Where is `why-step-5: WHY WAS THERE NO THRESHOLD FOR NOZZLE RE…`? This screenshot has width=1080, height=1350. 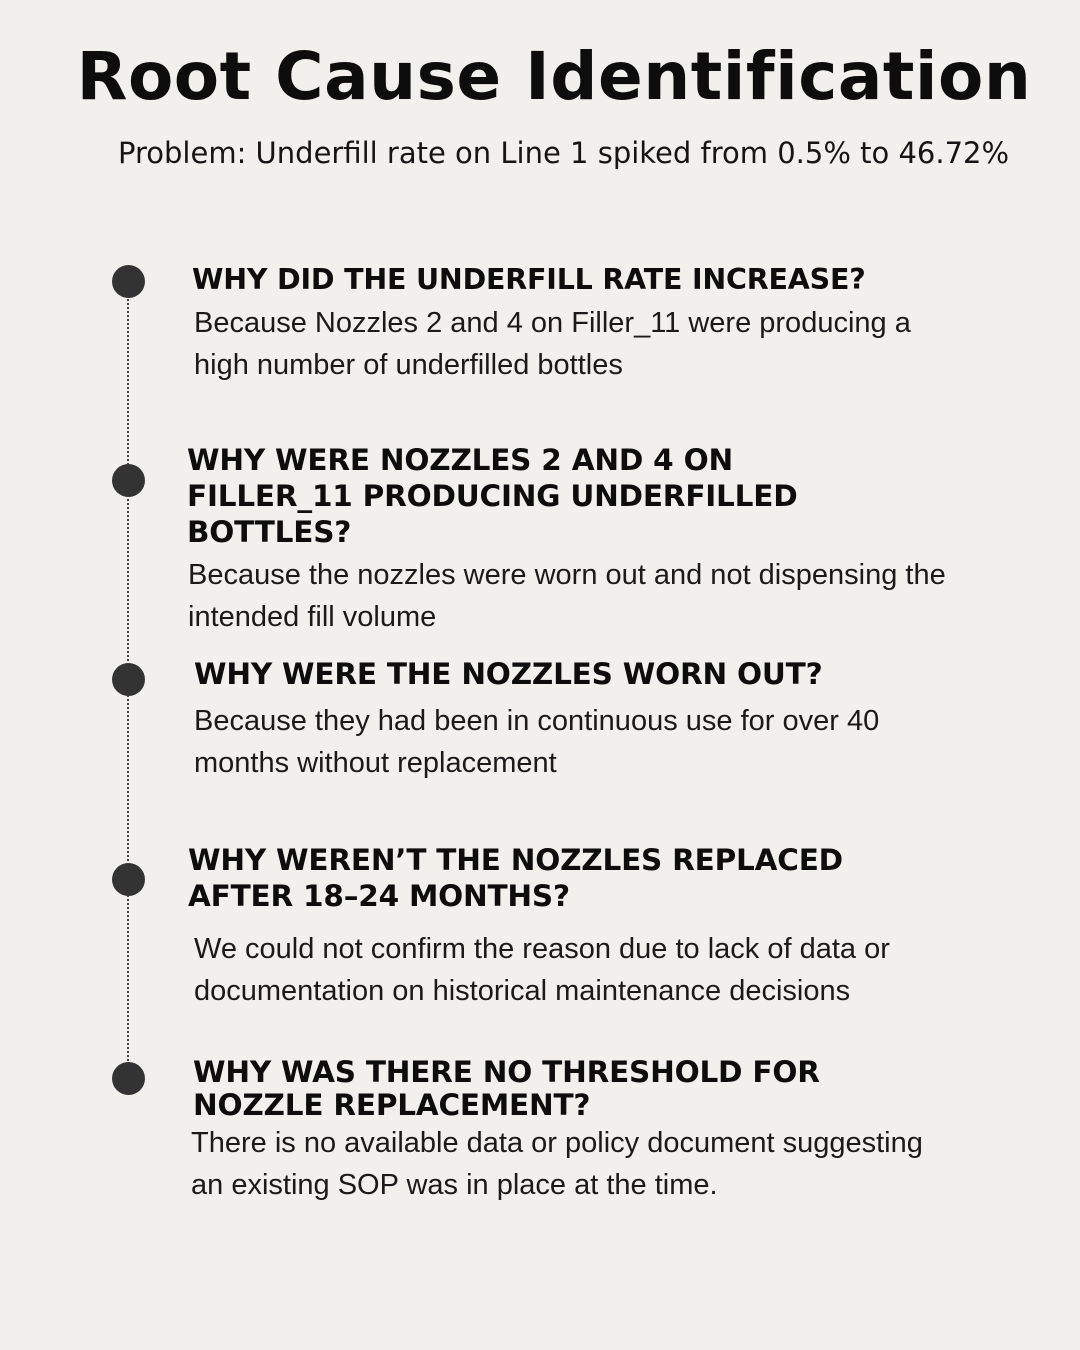
why-step-5: WHY WAS THERE NO THRESHOLD FOR NOZZLE RE… is located at coordinates (592, 1130).